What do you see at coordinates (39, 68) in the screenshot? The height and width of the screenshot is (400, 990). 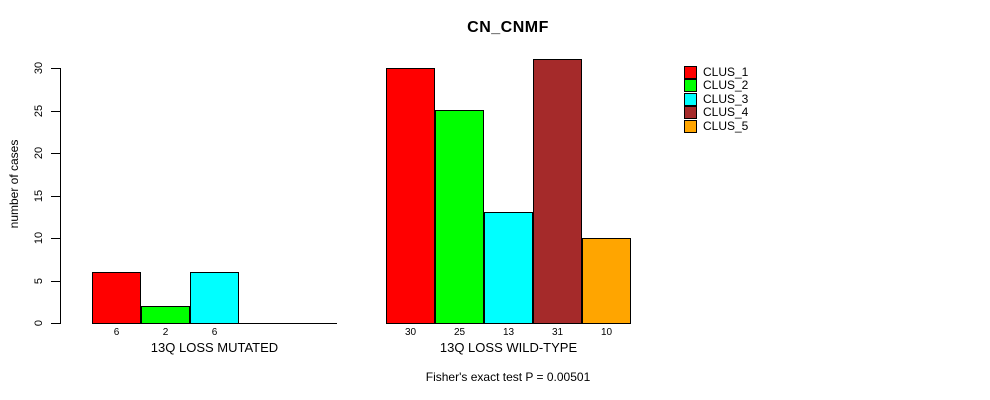 I see `y-tick-label: 30` at bounding box center [39, 68].